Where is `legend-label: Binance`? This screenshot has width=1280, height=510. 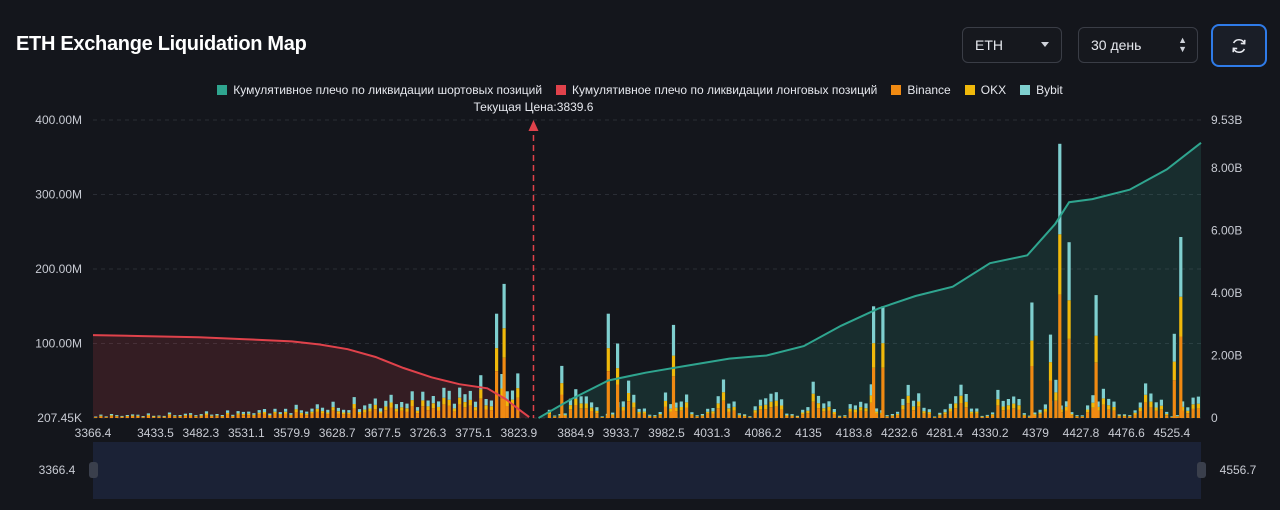
legend-label: Binance is located at coordinates (929, 90).